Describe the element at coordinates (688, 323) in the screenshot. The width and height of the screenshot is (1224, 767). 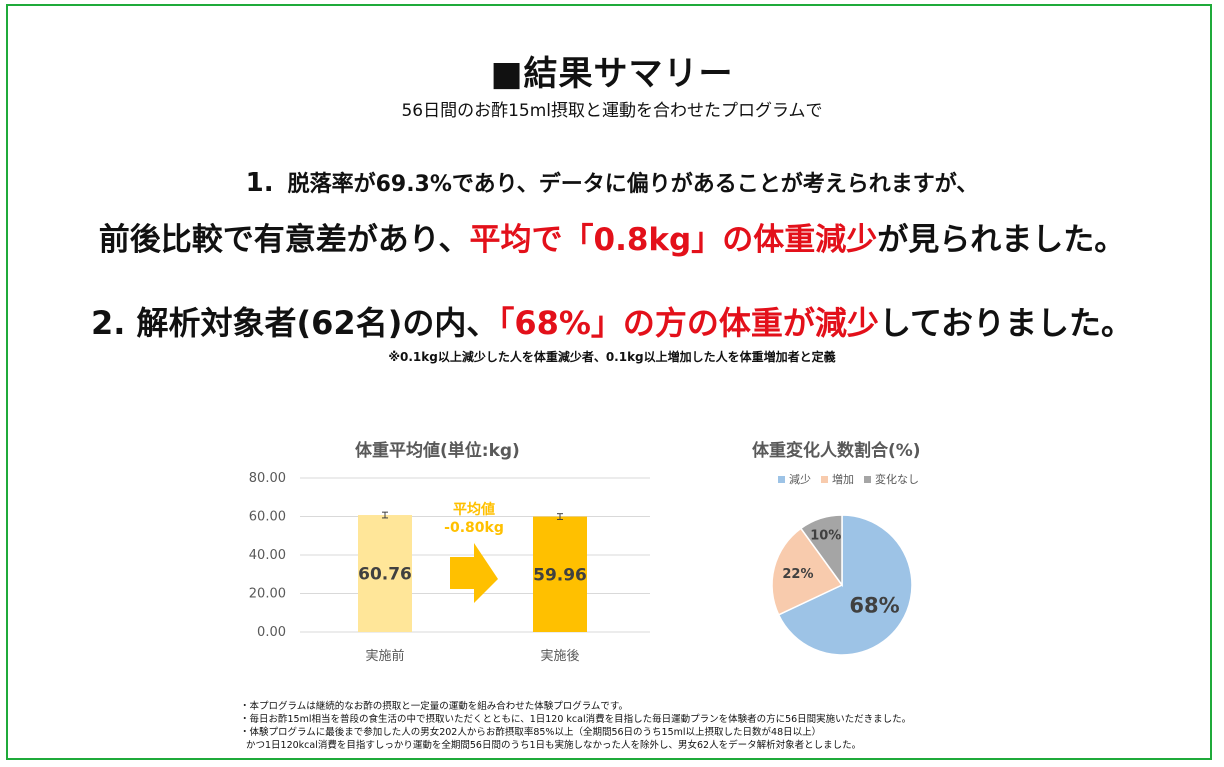
I see `point2-highlight: 「68%」の方の体重が減少` at that location.